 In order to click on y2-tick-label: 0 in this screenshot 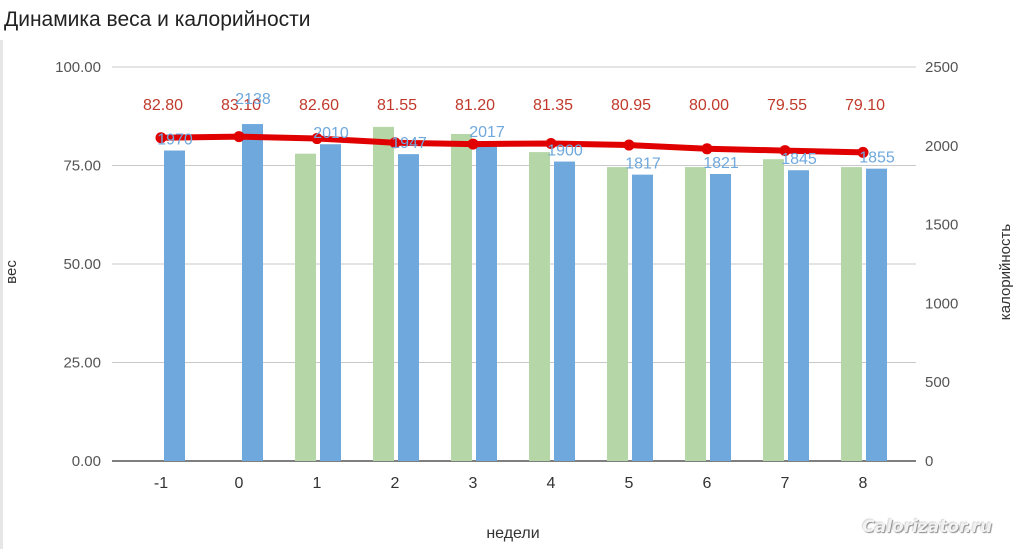, I will do `click(929, 461)`.